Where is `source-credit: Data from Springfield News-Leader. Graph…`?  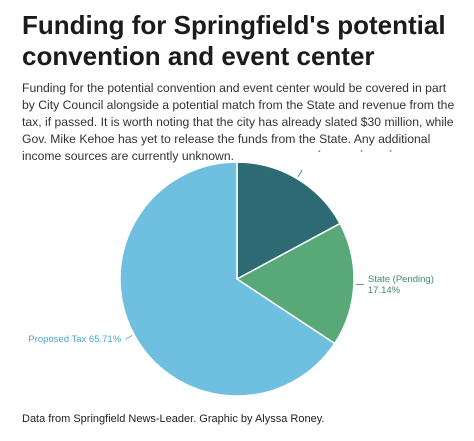 source-credit: Data from Springfield News-Leader. Graph… is located at coordinates (173, 419).